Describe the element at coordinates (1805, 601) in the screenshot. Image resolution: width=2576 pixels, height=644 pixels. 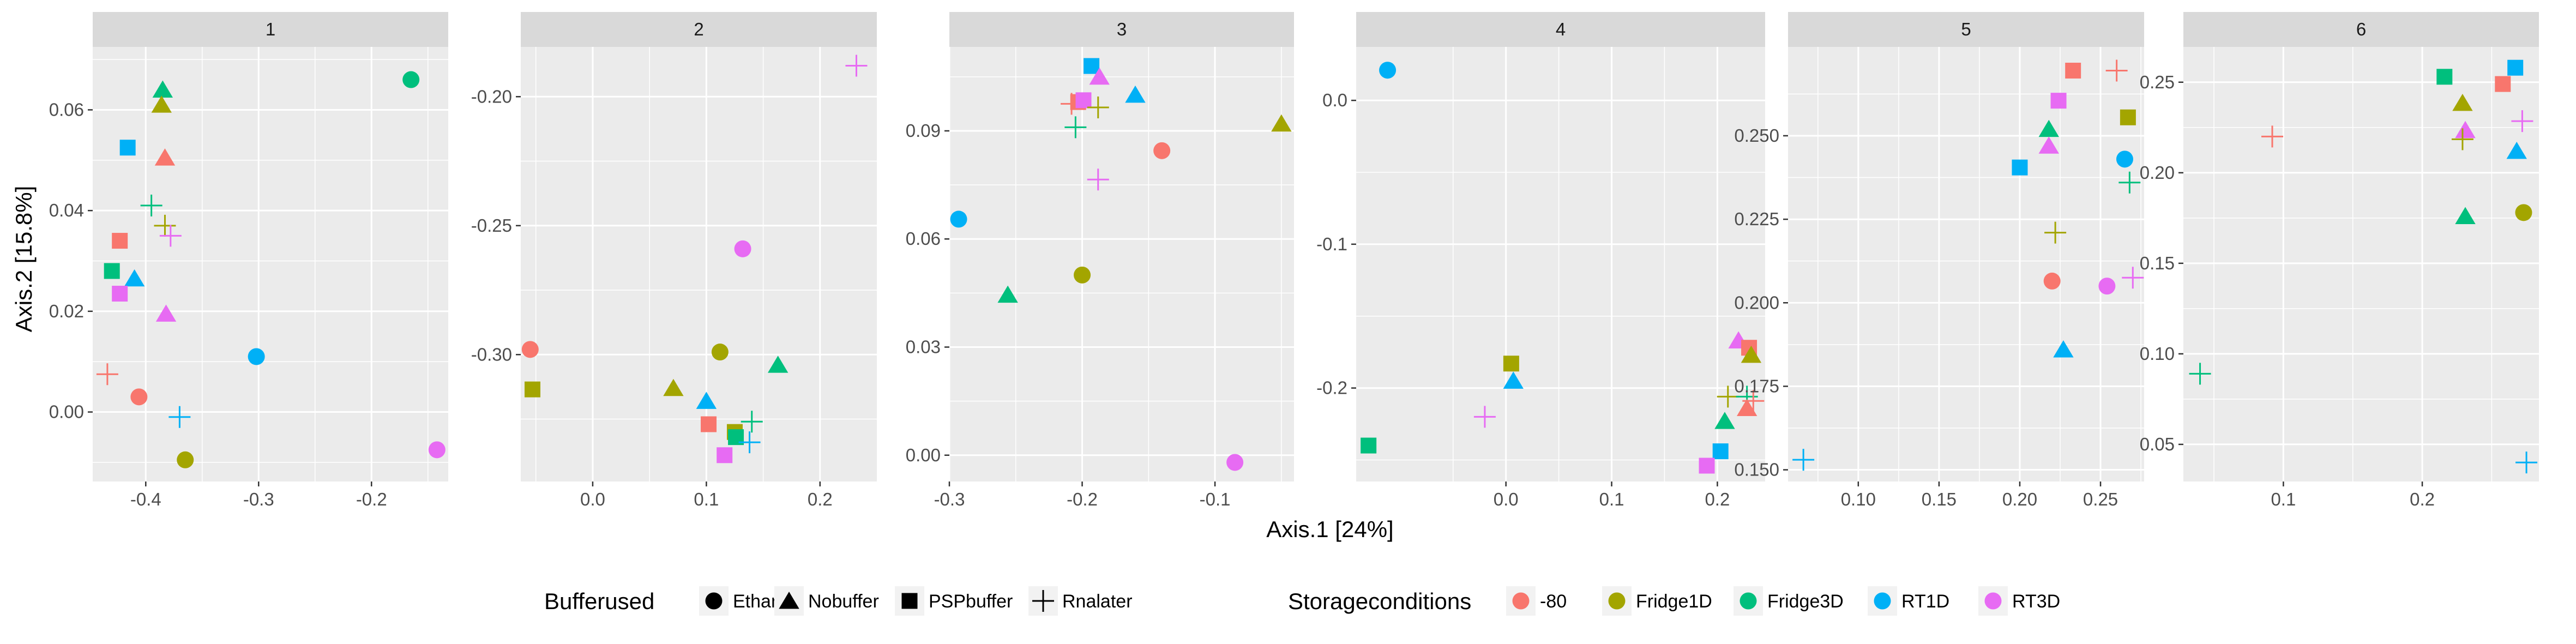
I see `color-legend-label: Fridge3D` at that location.